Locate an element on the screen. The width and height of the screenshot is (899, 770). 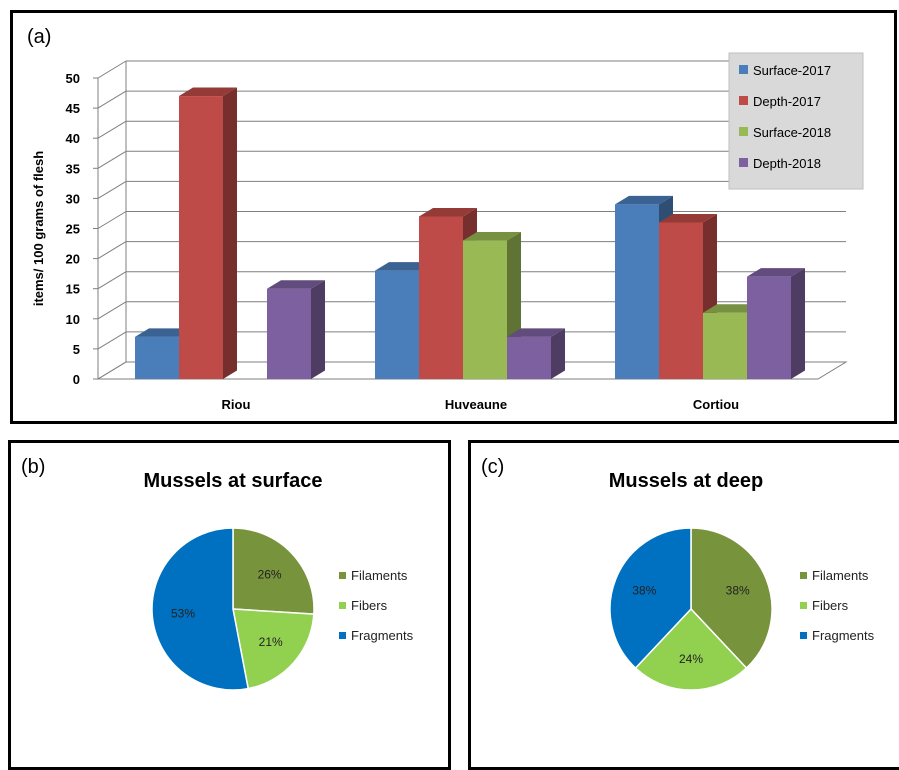
legend-label: Depth-2018 is located at coordinates (787, 163).